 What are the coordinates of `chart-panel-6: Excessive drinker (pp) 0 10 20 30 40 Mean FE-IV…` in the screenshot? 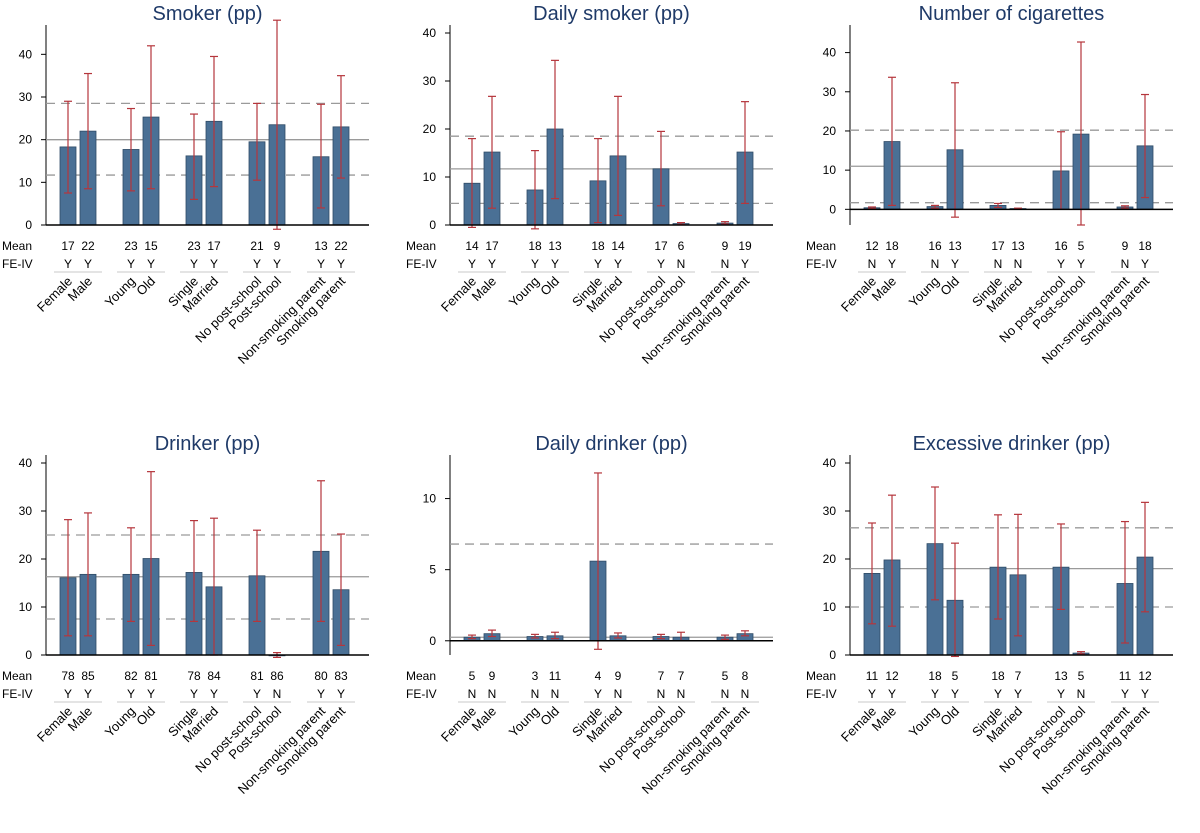 It's located at (989, 615).